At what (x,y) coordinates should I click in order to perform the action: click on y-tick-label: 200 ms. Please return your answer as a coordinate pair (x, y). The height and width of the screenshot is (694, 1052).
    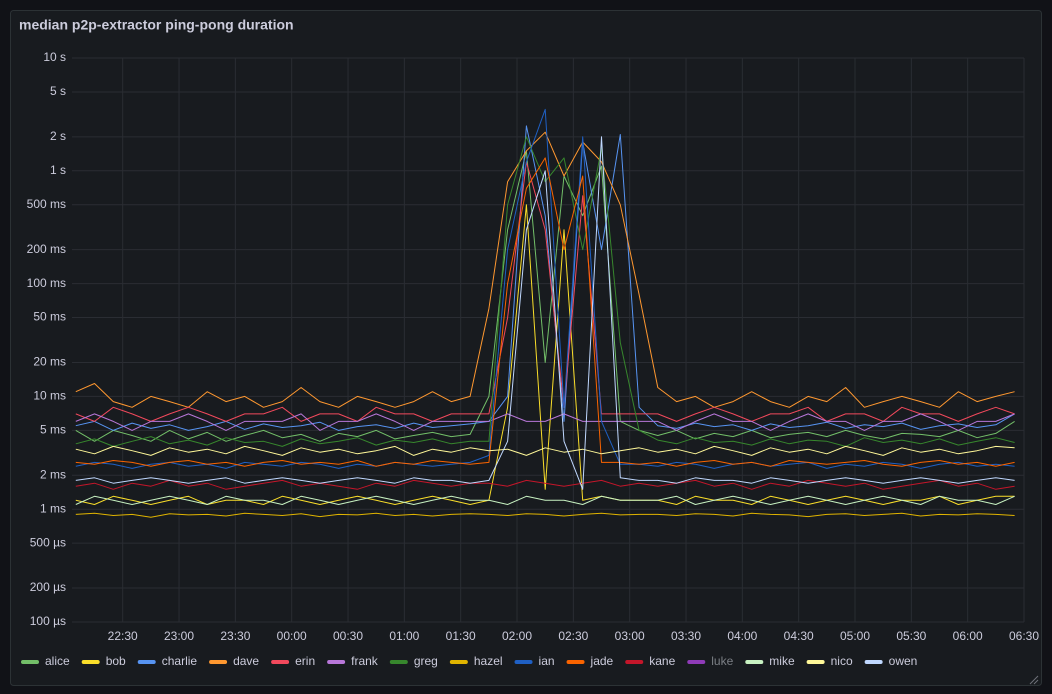
    Looking at the image, I should click on (46, 249).